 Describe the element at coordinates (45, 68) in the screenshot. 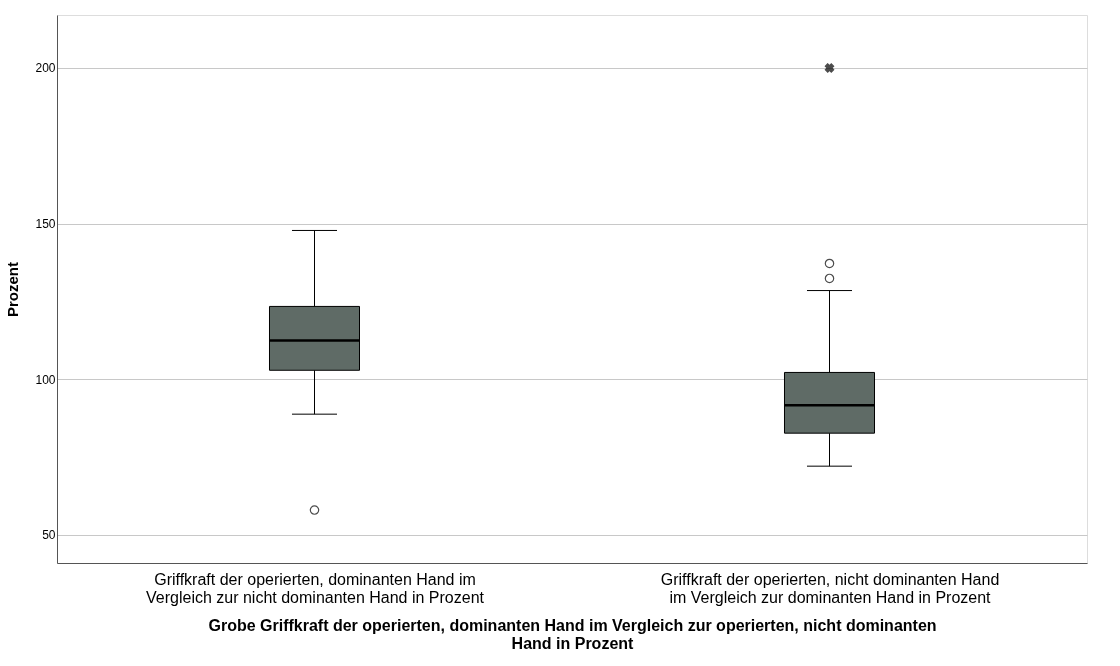

I see `y-tick-label: 200` at that location.